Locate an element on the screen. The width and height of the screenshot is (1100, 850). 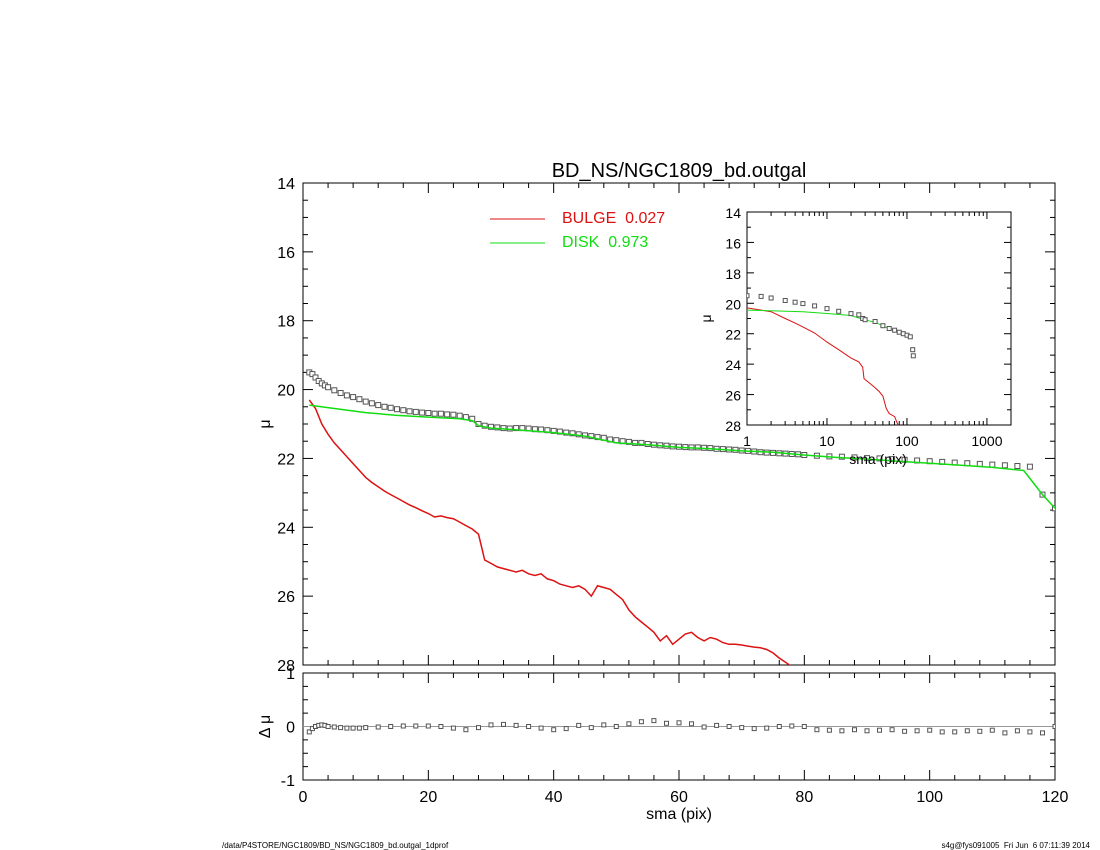
y-tick-label: 24 is located at coordinates (286, 528).